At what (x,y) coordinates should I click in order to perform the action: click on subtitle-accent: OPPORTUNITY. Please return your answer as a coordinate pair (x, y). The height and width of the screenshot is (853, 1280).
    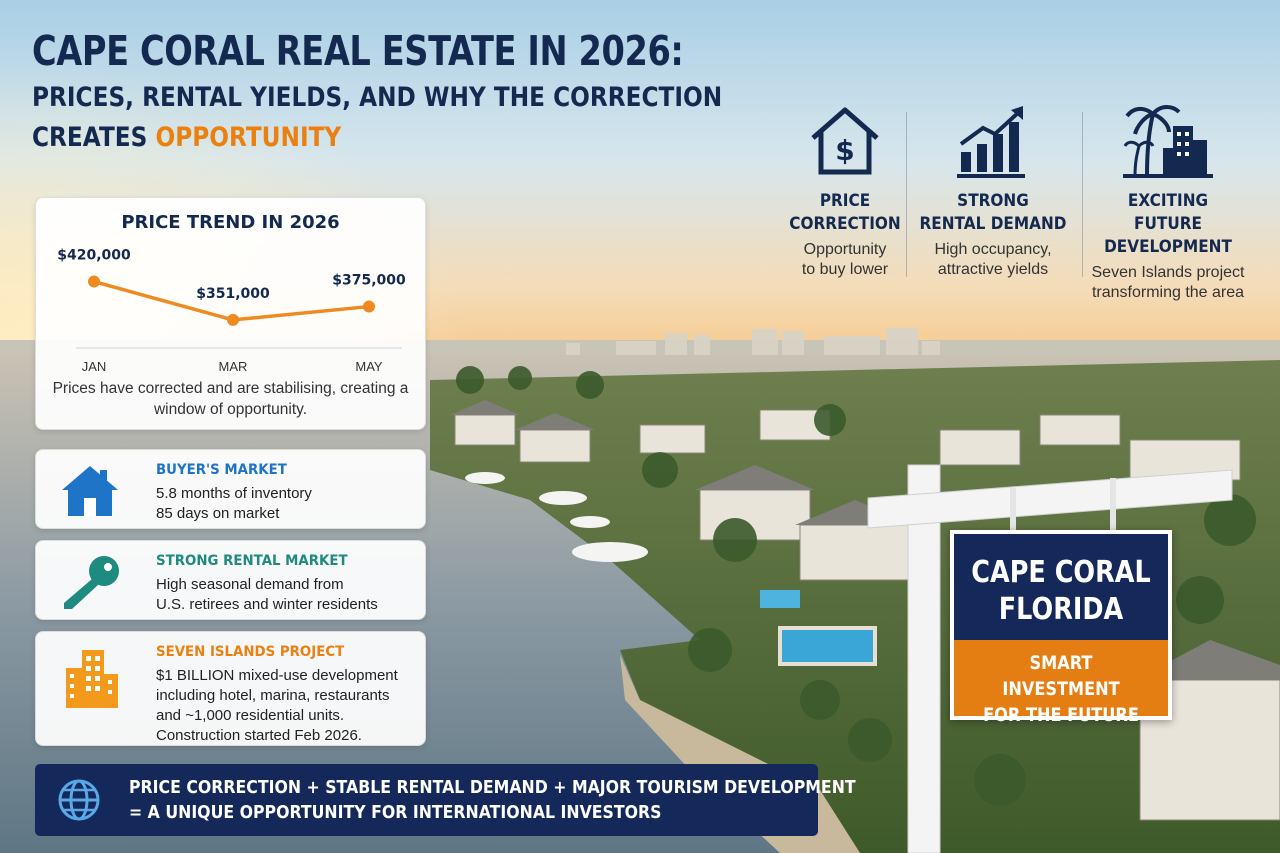
    Looking at the image, I should click on (248, 137).